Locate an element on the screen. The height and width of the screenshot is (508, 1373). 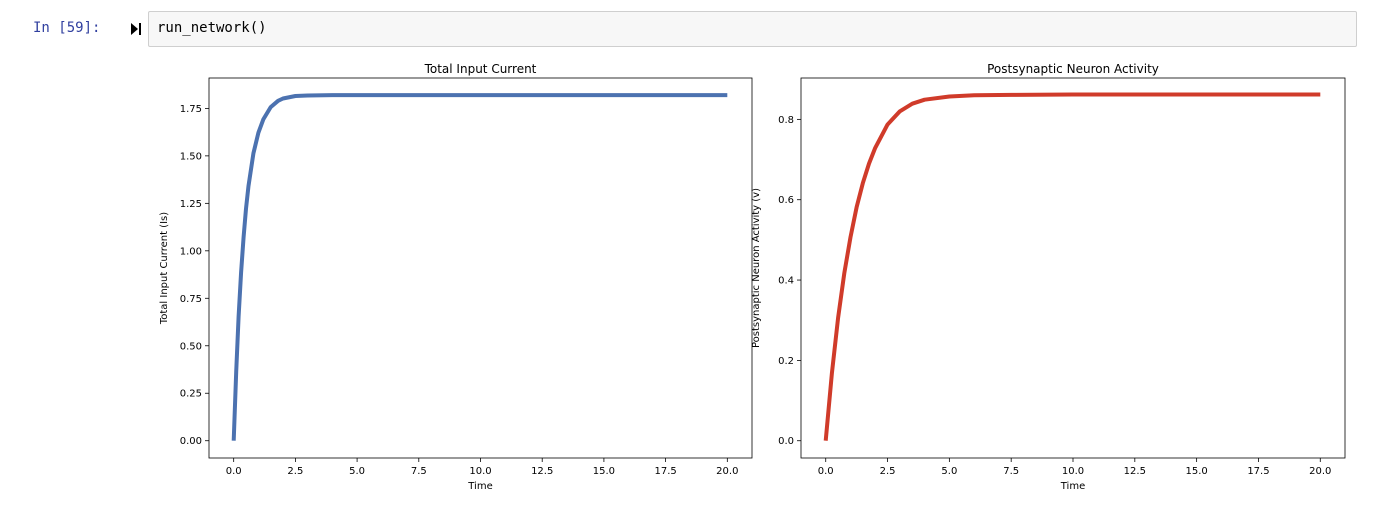
y-tick-label: 0.8 is located at coordinates (786, 120).